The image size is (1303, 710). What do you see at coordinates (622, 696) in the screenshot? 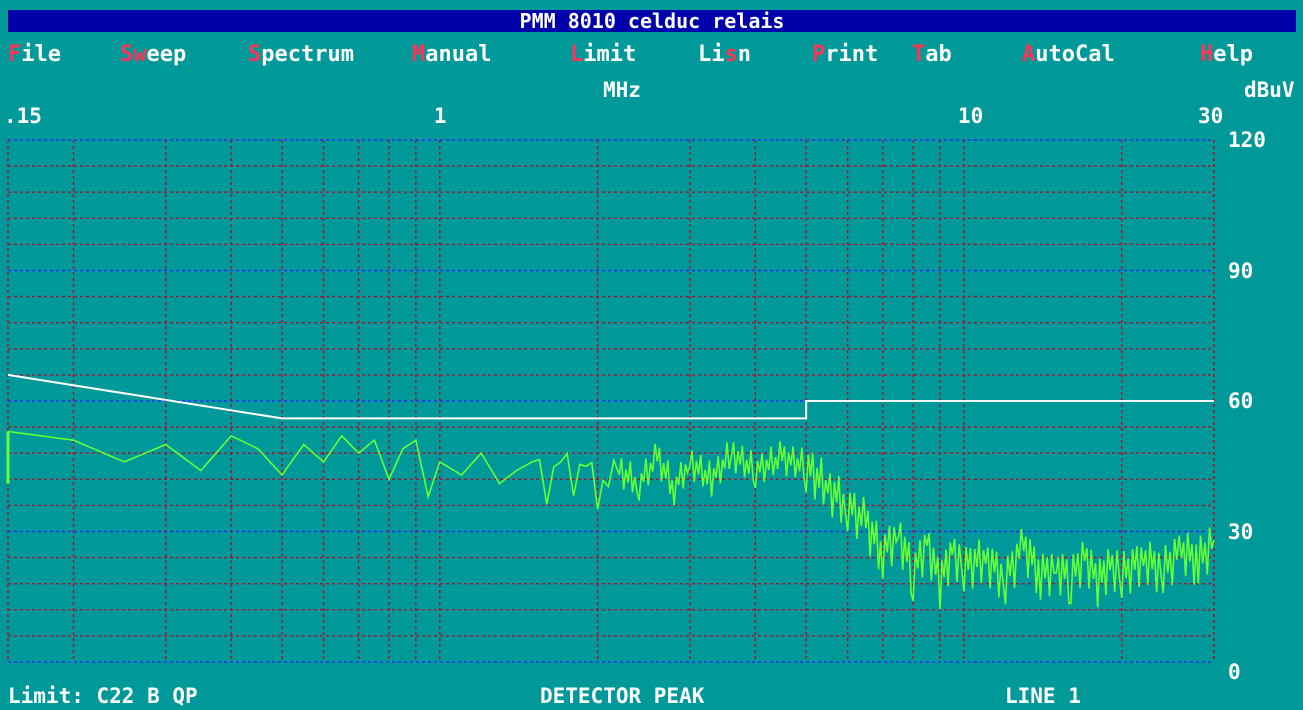
I see `detector-status: DETECTOR PEAK` at bounding box center [622, 696].